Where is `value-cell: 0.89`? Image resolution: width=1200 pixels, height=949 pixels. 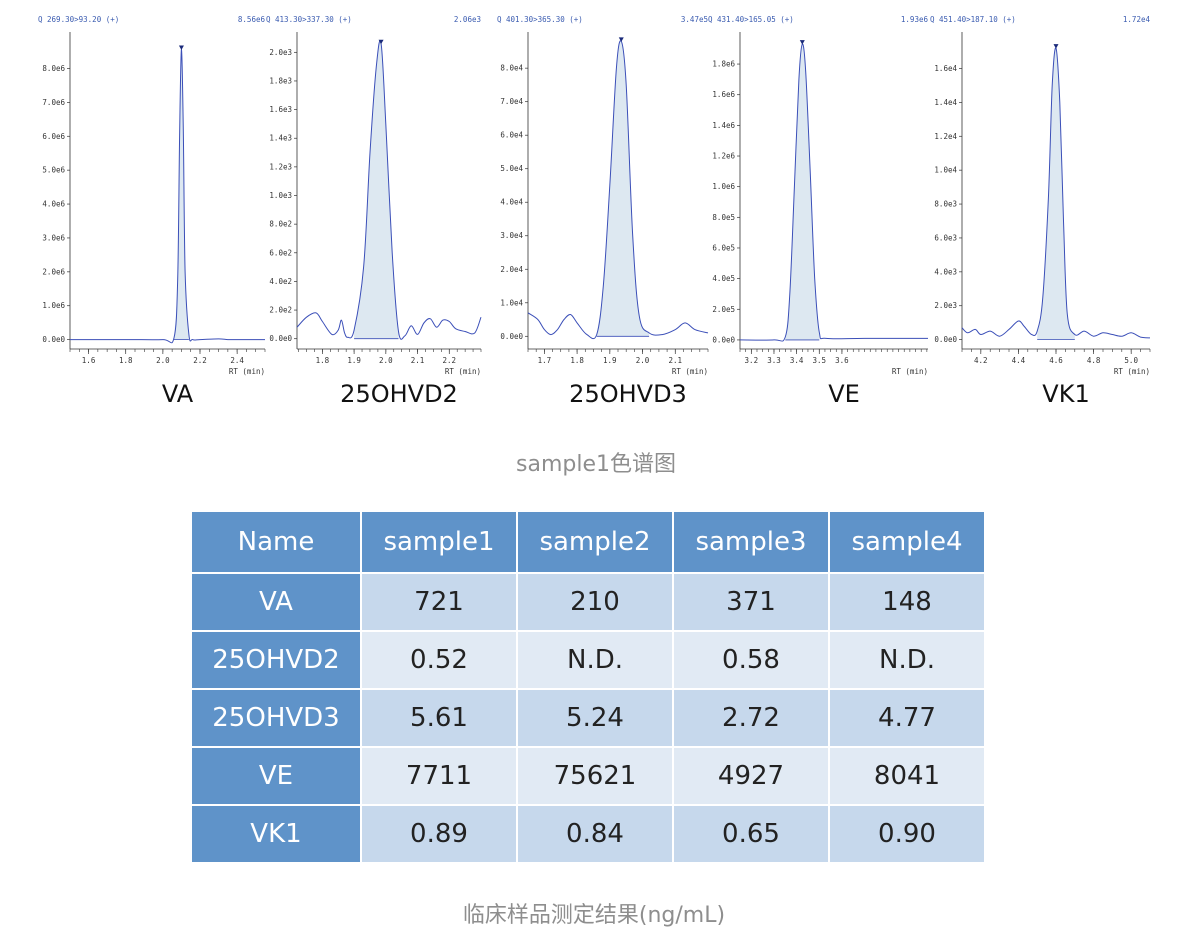 value-cell: 0.89 is located at coordinates (439, 834).